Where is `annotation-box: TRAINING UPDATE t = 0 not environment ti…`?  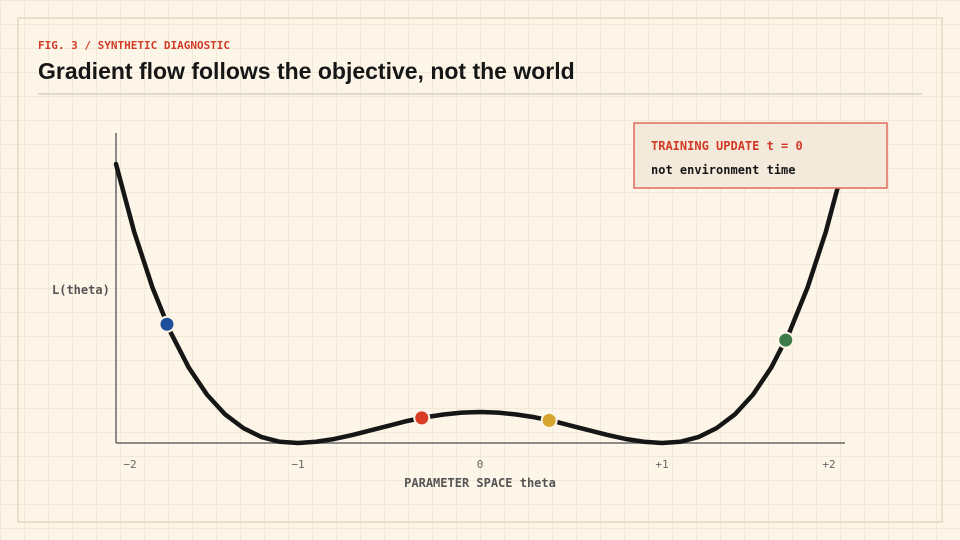
annotation-box: TRAINING UPDATE t = 0 not environment ti… is located at coordinates (760, 155).